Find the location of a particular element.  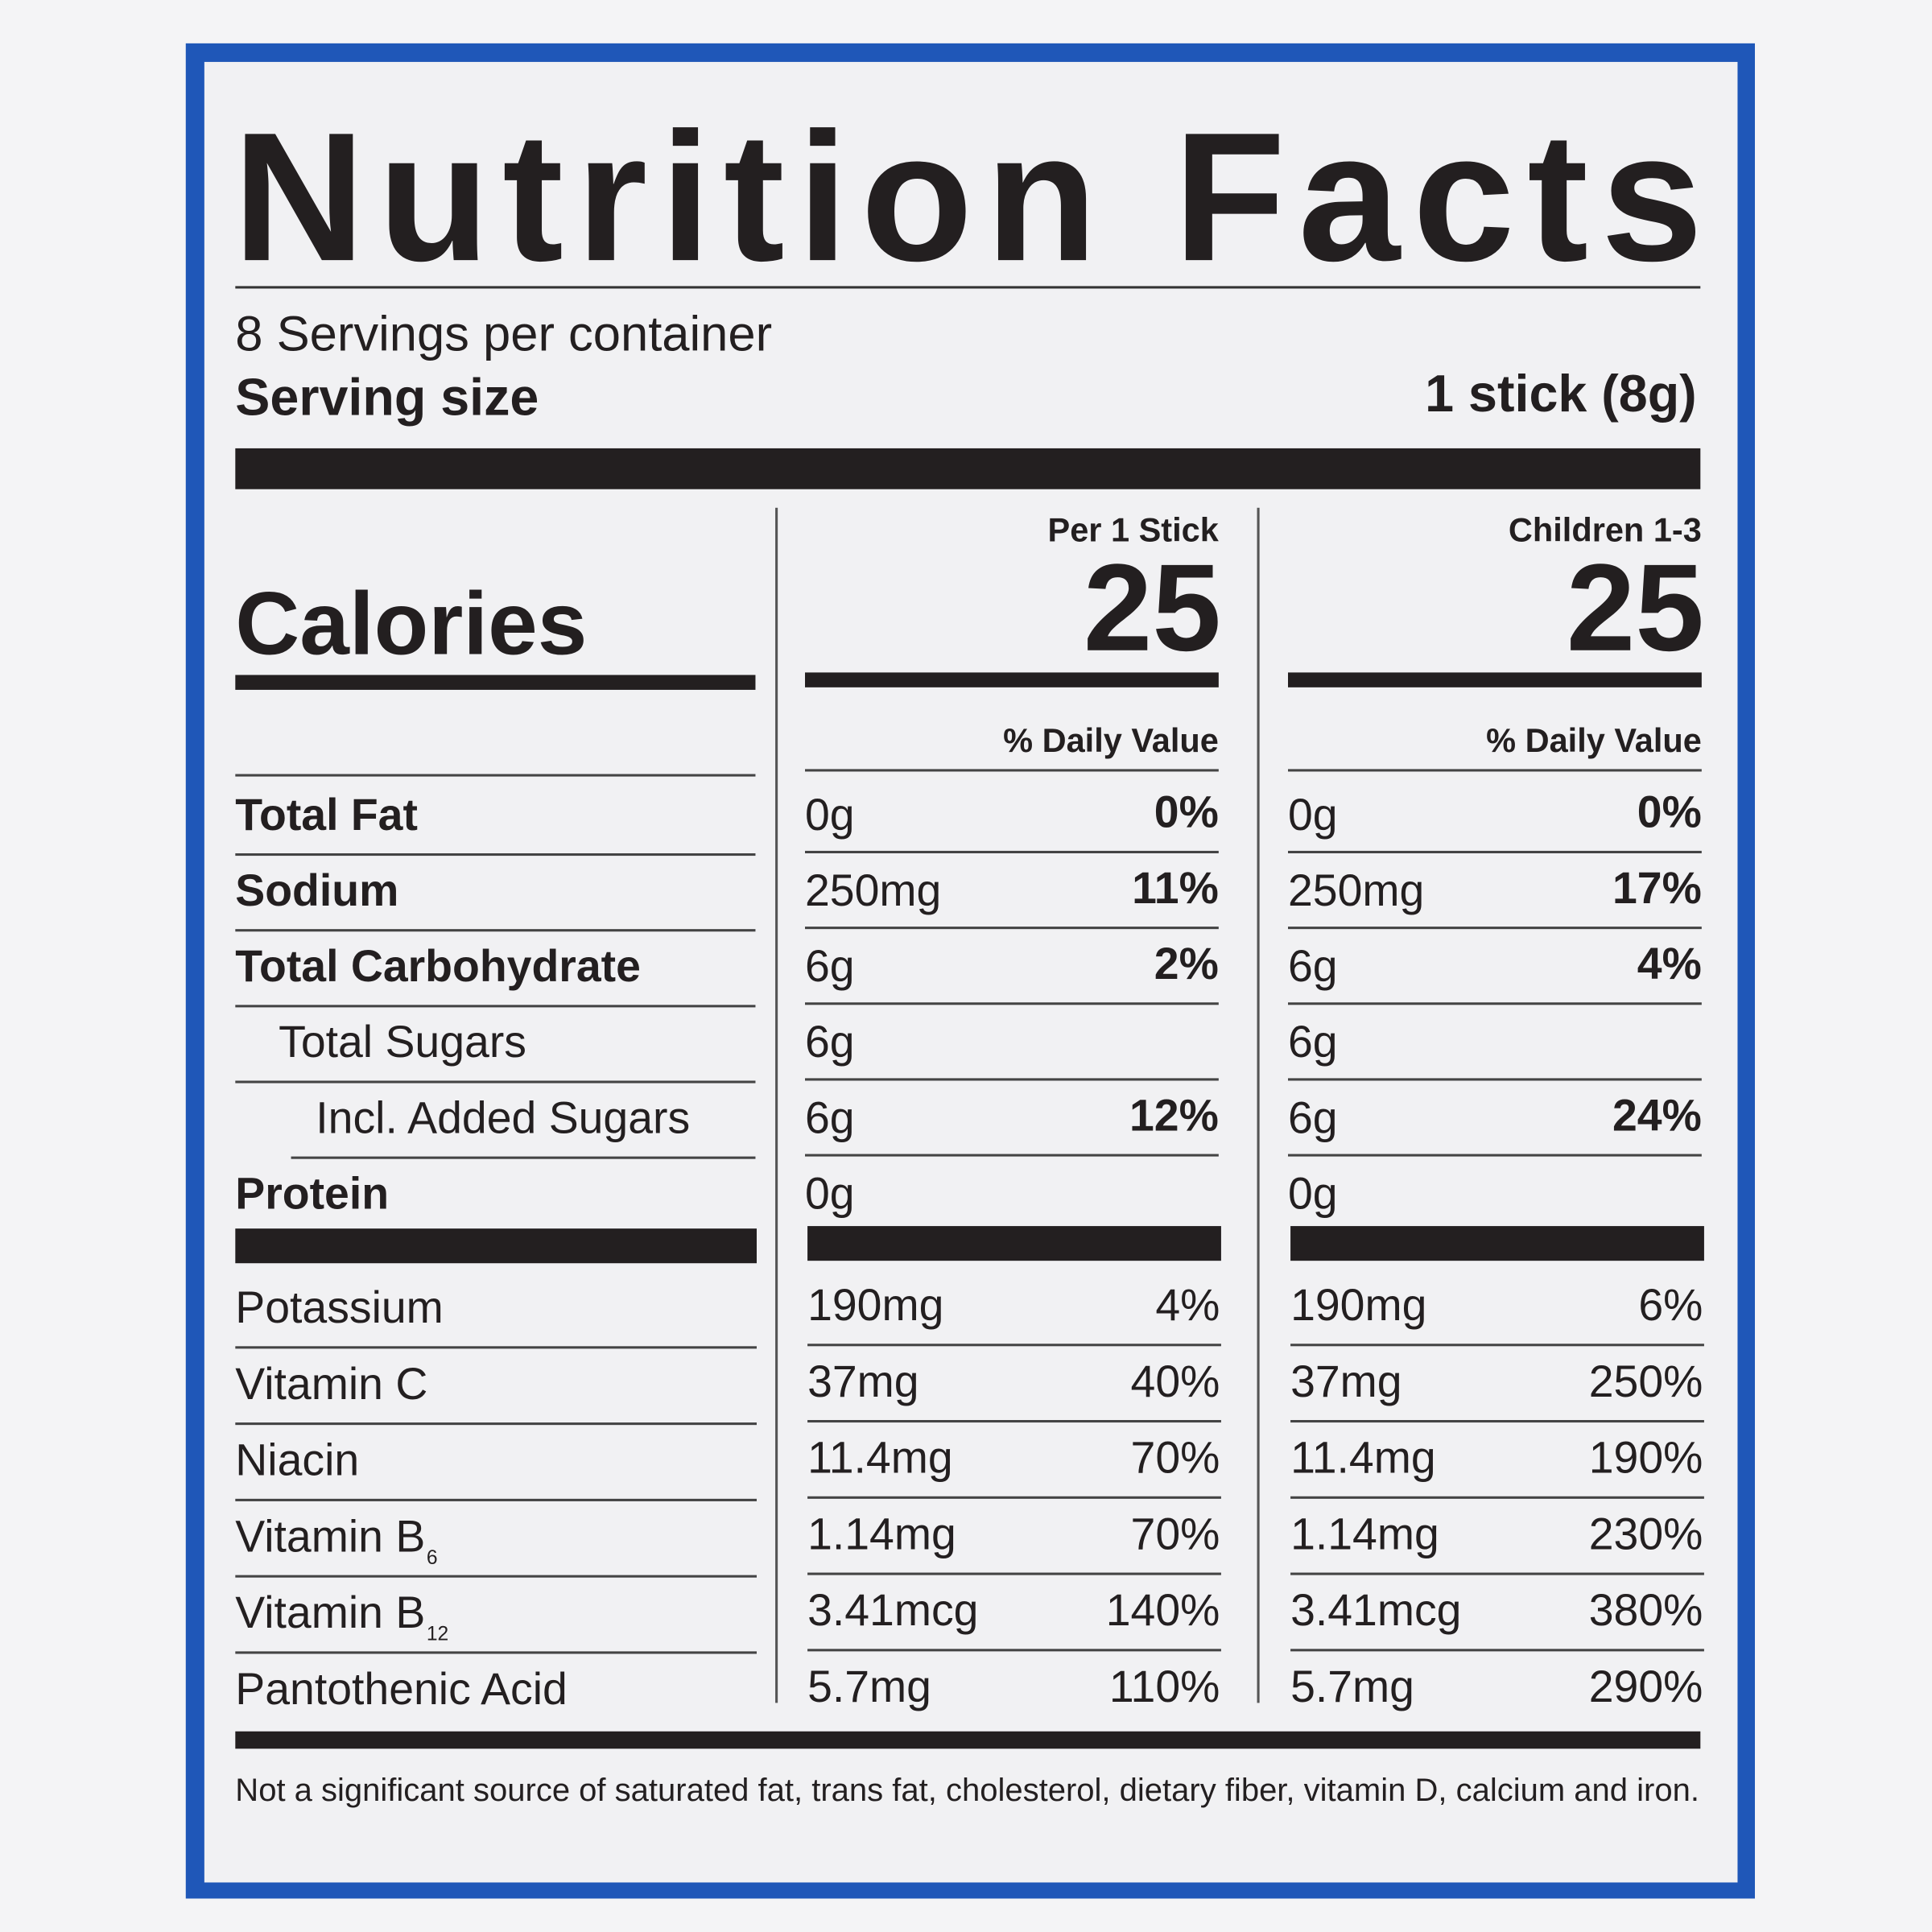

nutrient-label: Vitamin C is located at coordinates (331, 1384).